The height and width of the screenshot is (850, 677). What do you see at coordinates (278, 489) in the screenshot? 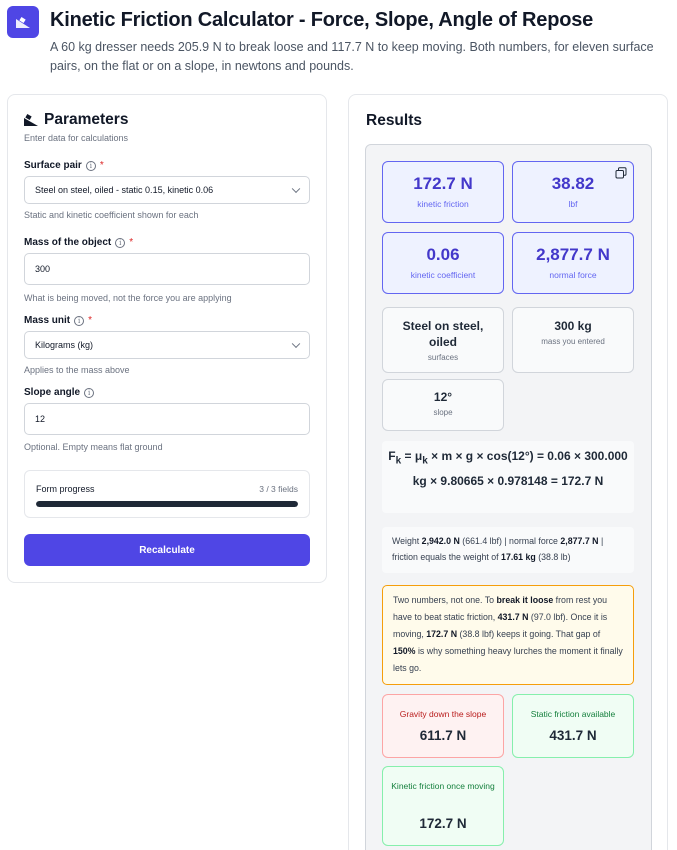
I see `form-progress-count: 3 / 3 fields` at bounding box center [278, 489].